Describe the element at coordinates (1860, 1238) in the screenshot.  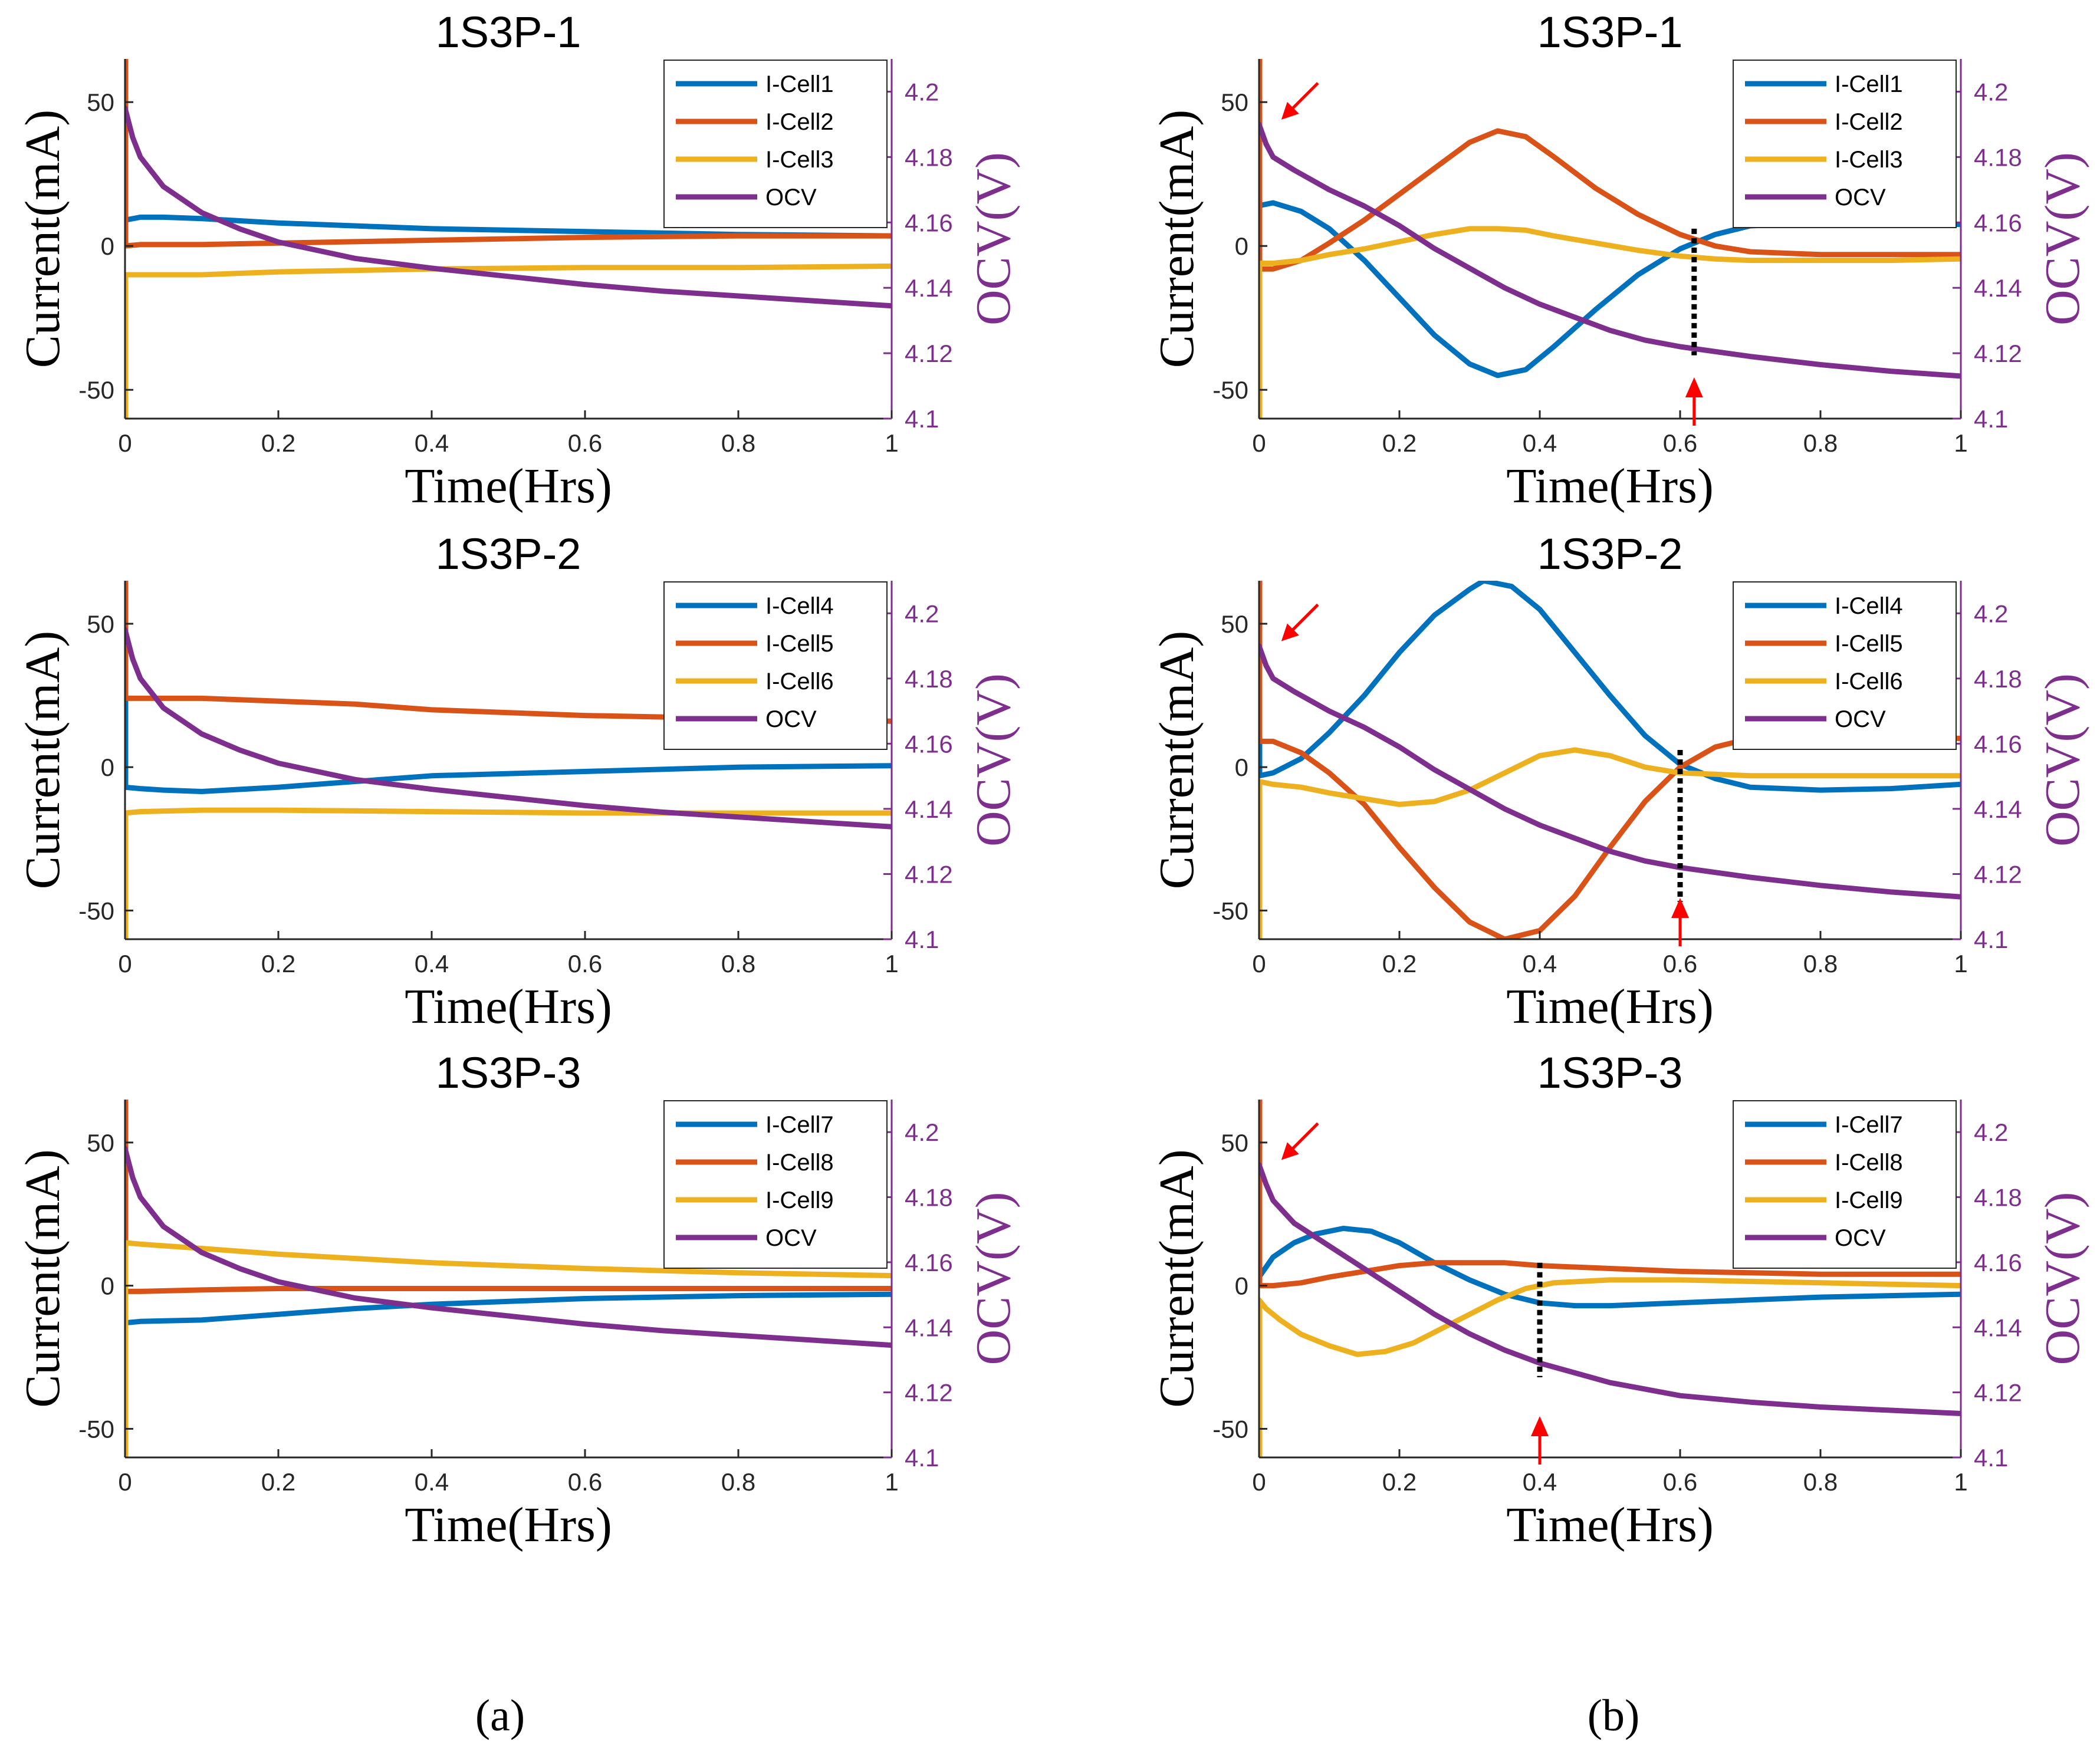
I see `chart-b-3-legend-label-3: OCV` at that location.